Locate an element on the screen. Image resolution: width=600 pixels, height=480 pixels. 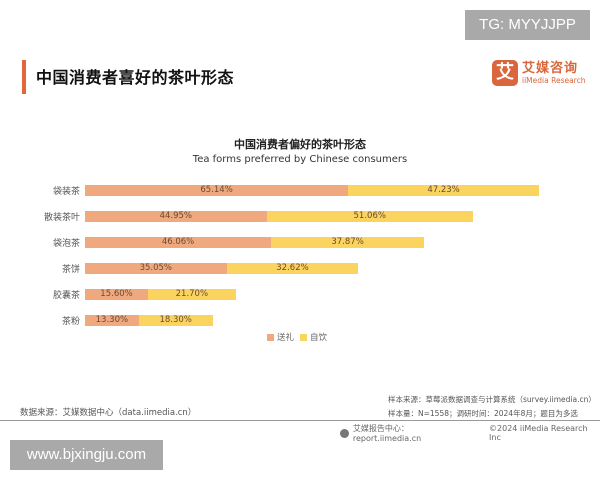
bar-segment-self: 32.62% is located at coordinates (292, 268).